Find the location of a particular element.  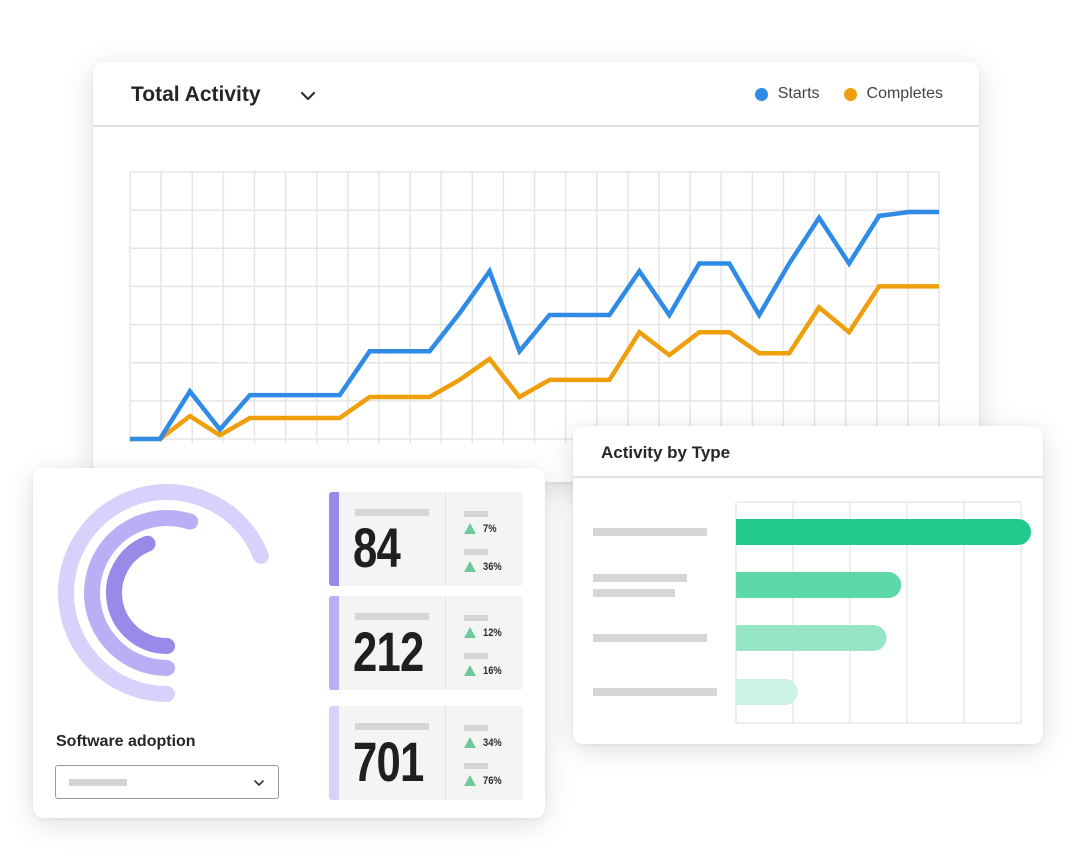

stat-change: 16% is located at coordinates (492, 671).